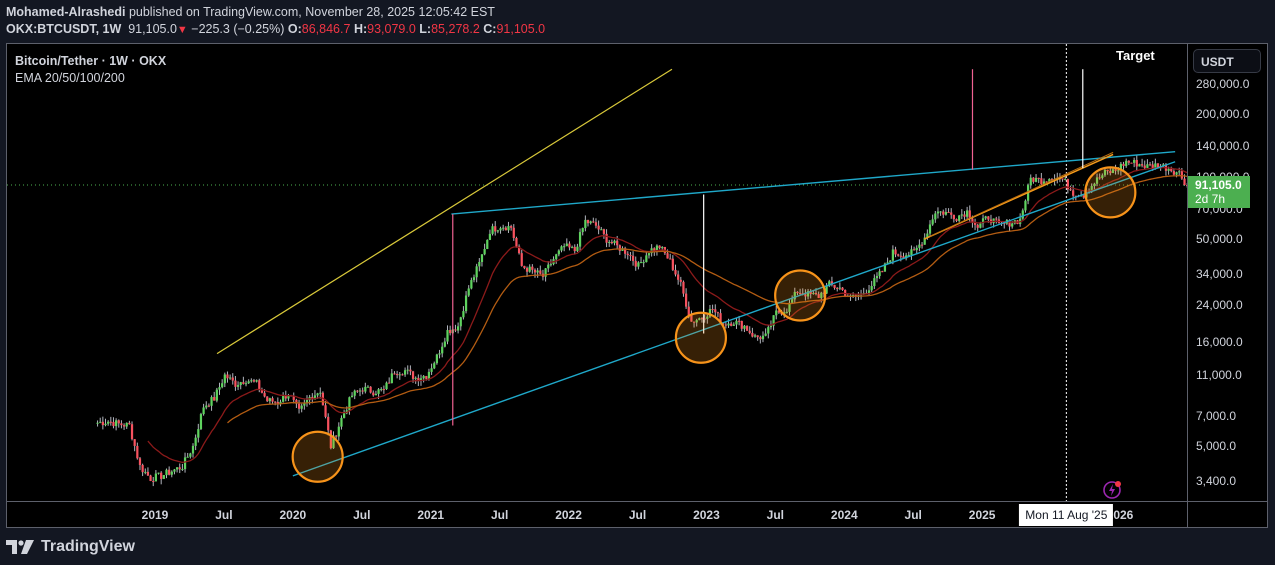  Describe the element at coordinates (813, 182) in the screenshot. I see `chart-line` at that location.